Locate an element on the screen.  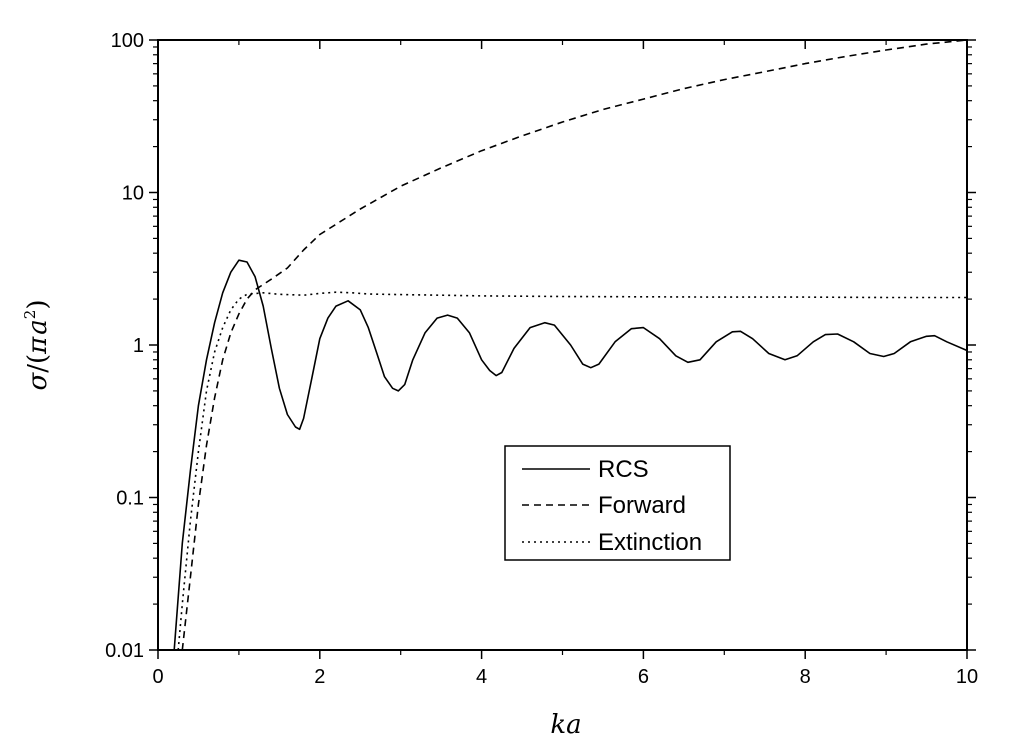
x-tick-labels: 0 2 4 6 8 10 is located at coordinates (565, 677).